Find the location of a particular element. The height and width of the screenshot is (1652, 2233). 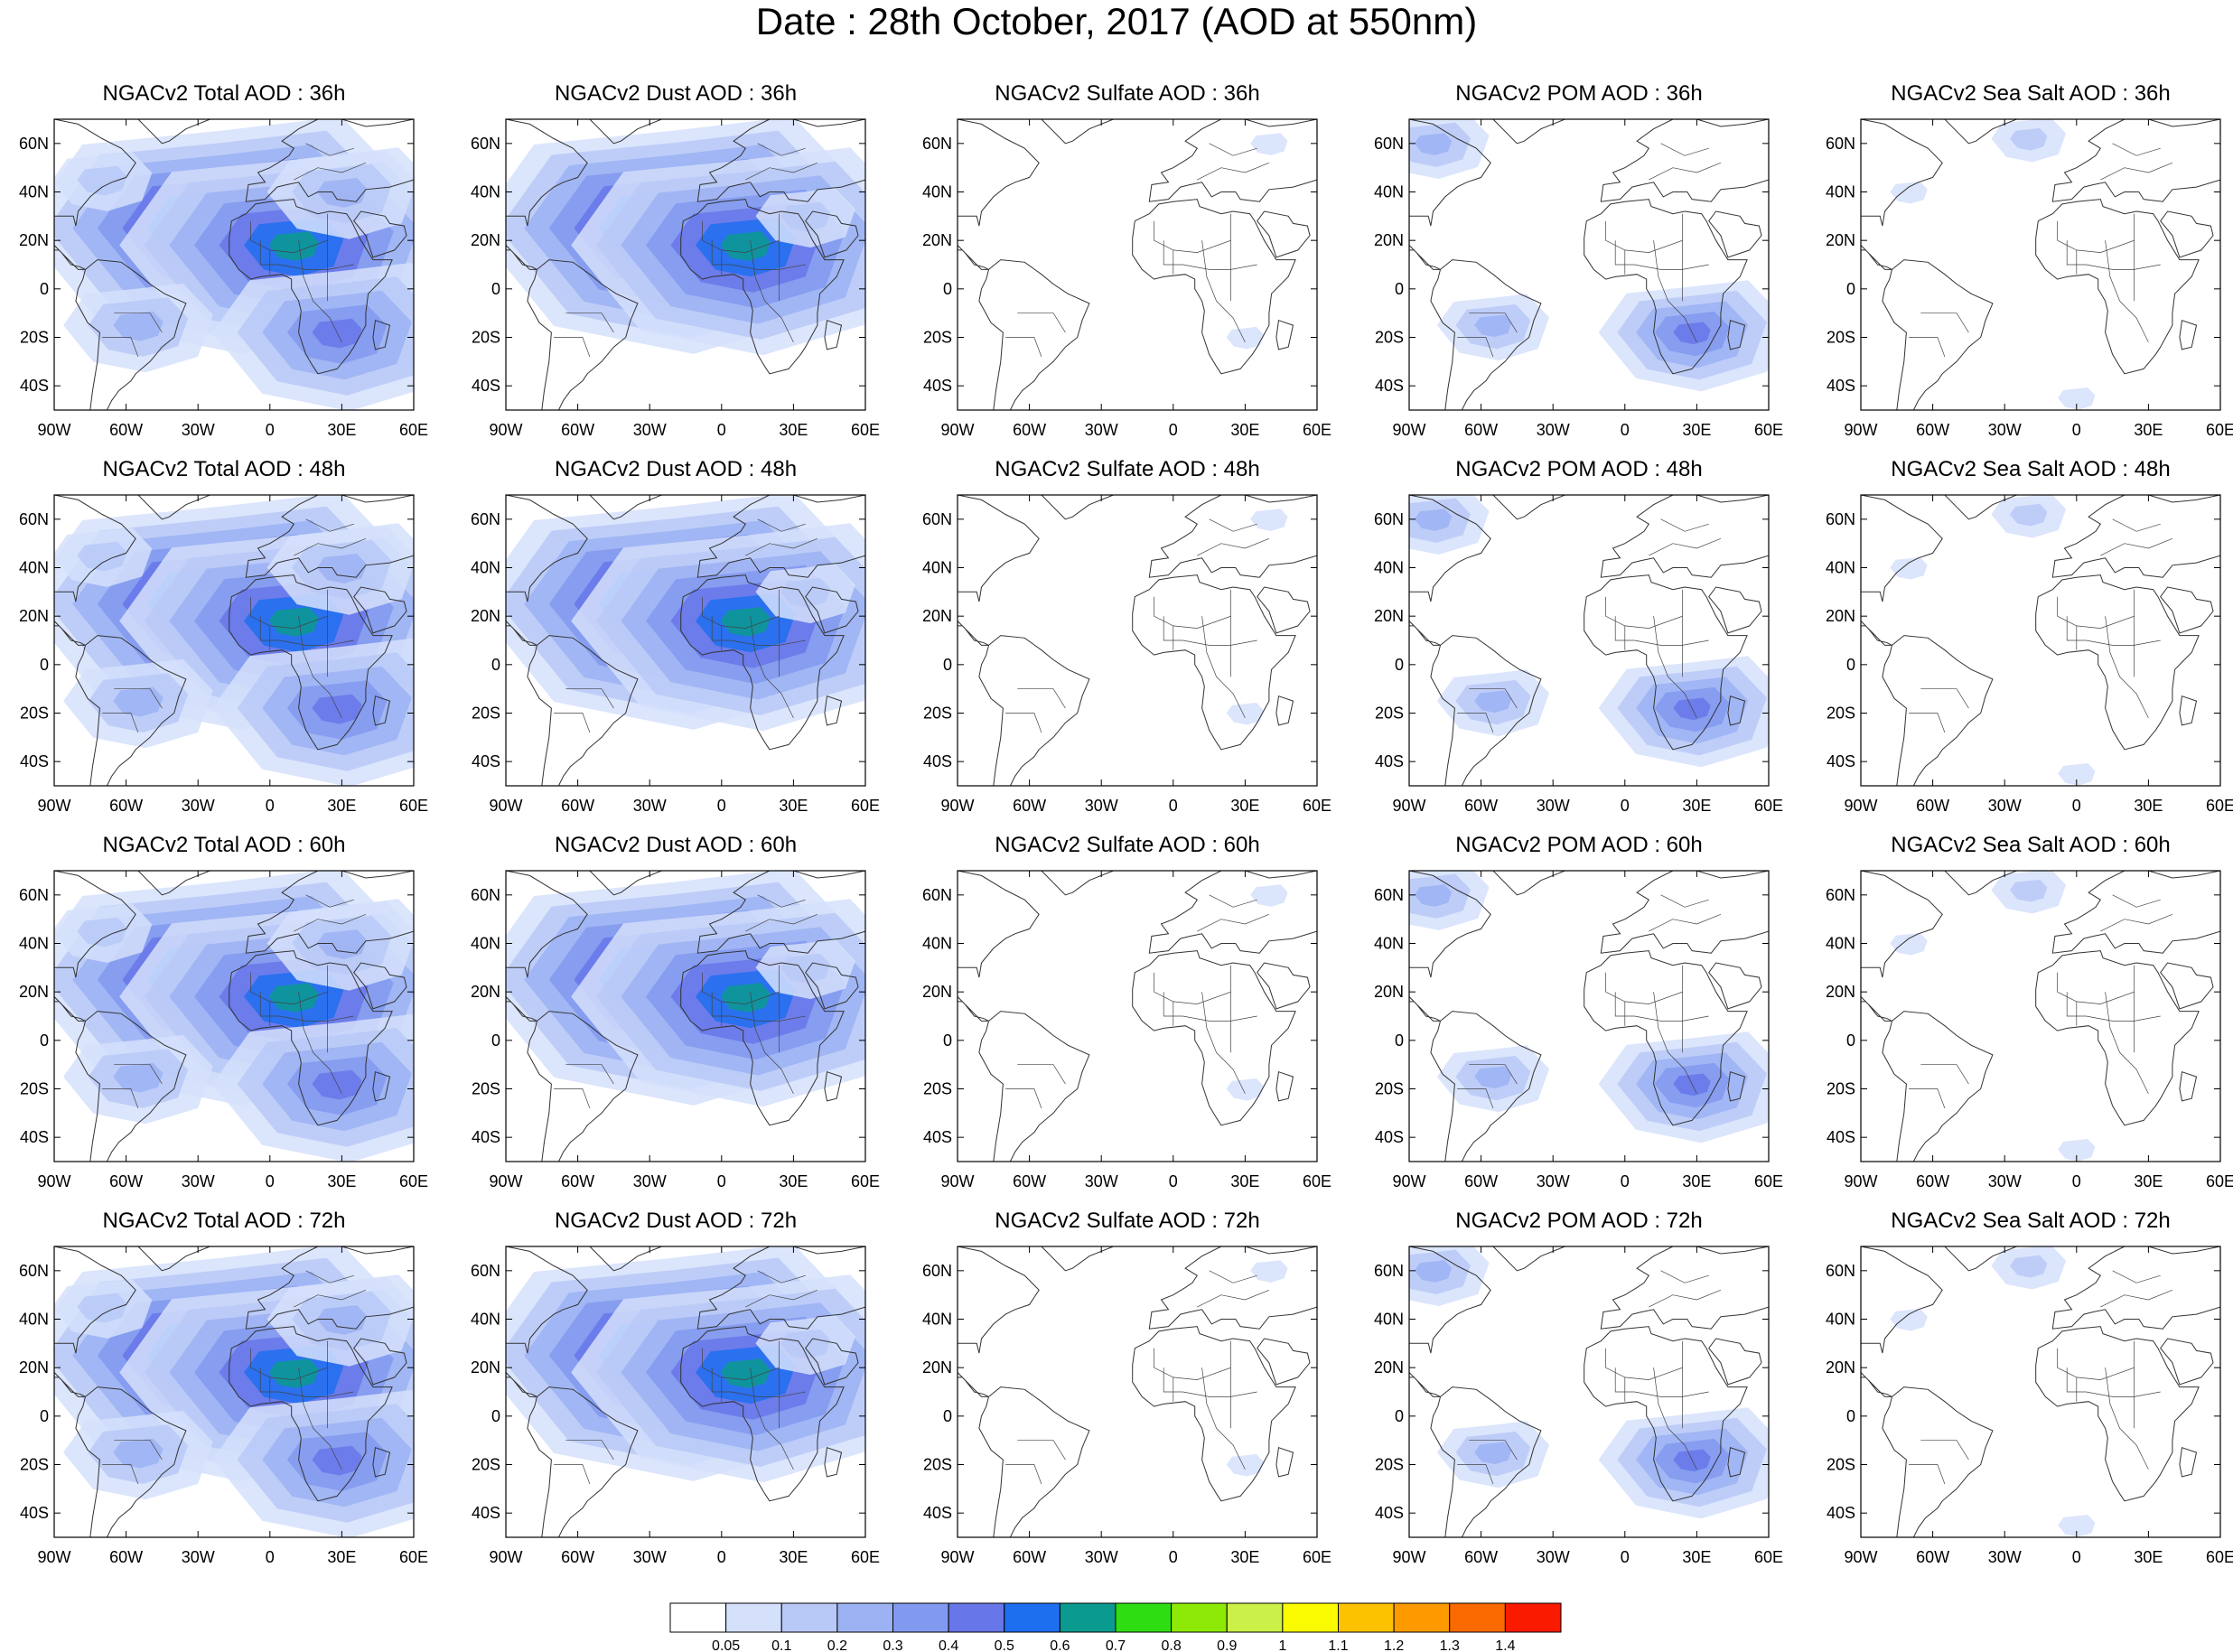

panel-title: NGACv2 Dust AOD : 36h is located at coordinates (676, 93).